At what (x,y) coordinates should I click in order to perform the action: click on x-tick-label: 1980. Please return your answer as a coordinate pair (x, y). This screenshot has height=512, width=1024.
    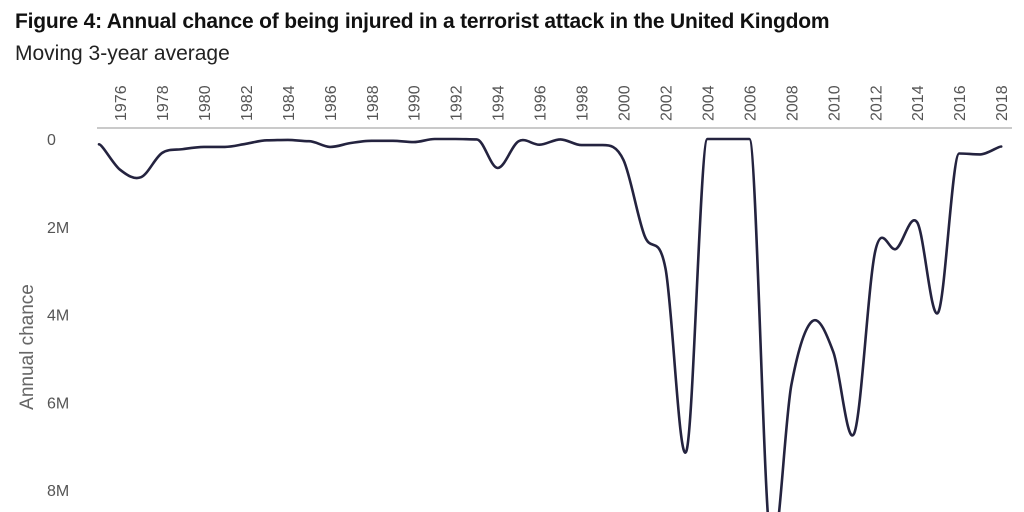
    Looking at the image, I should click on (205, 103).